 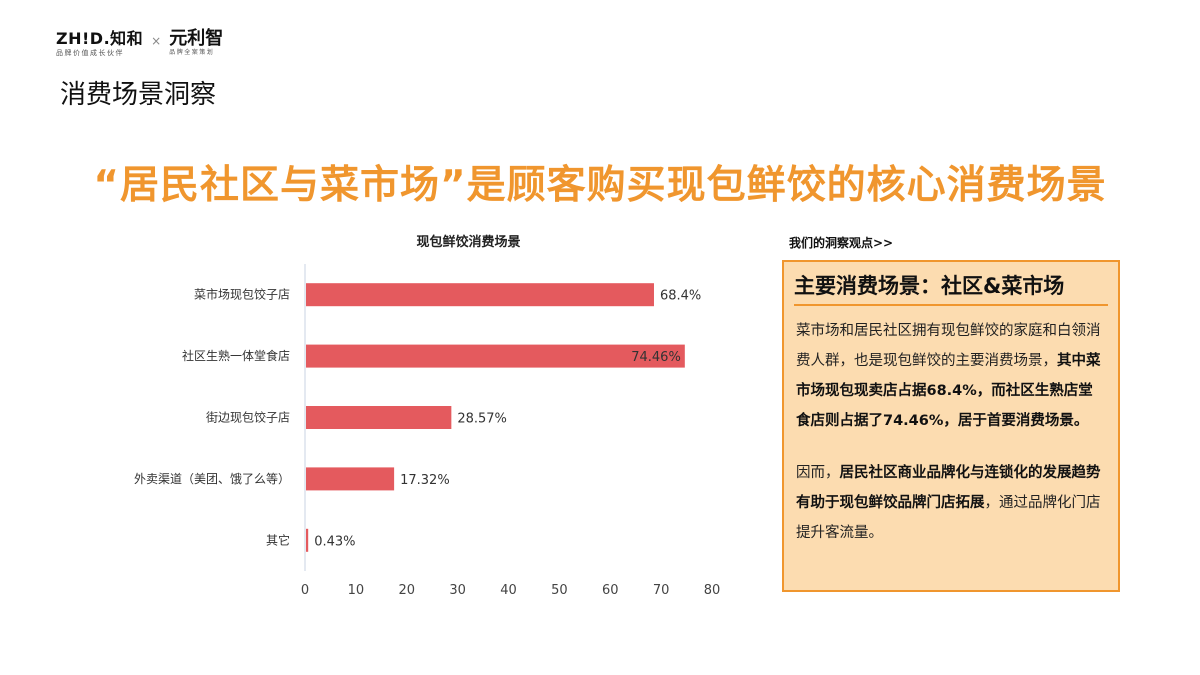 I want to click on insight-heading: 我们的洞察观点>>, so click(x=841, y=243).